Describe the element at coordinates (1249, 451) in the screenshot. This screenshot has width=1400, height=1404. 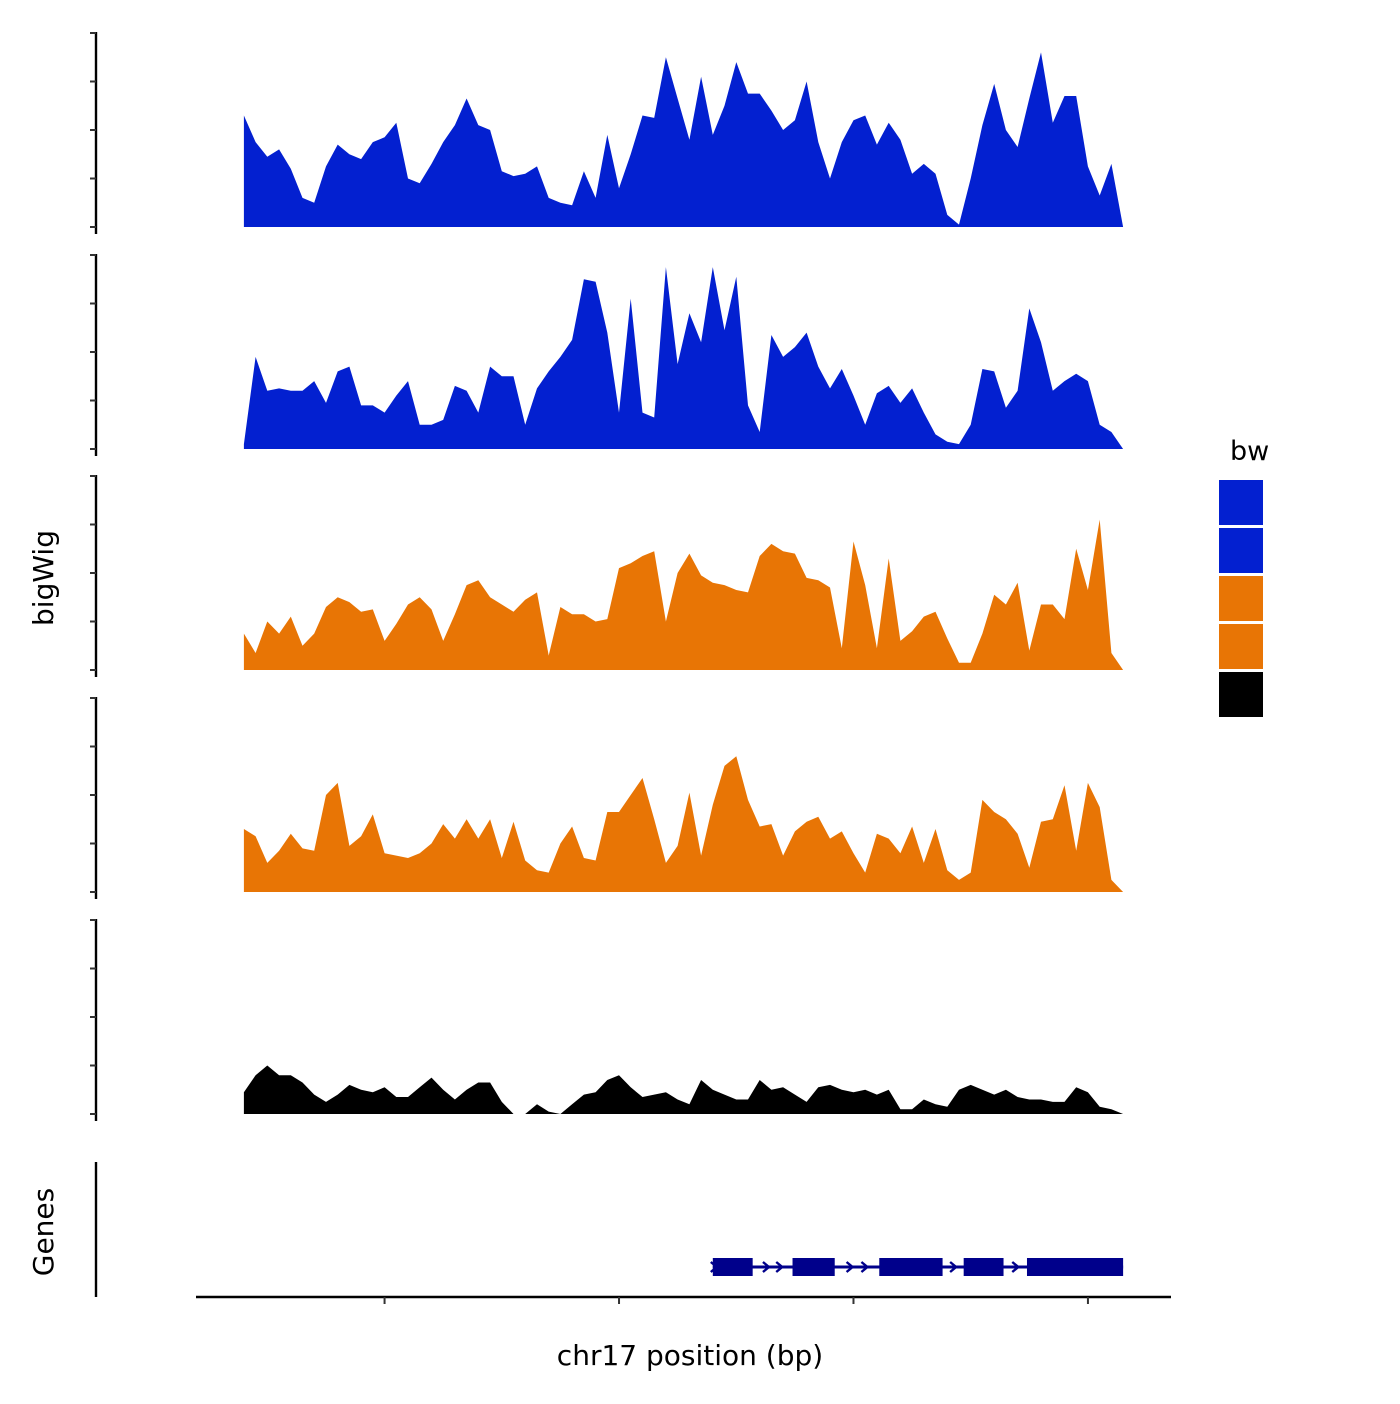
I see `legend-title: bw` at that location.